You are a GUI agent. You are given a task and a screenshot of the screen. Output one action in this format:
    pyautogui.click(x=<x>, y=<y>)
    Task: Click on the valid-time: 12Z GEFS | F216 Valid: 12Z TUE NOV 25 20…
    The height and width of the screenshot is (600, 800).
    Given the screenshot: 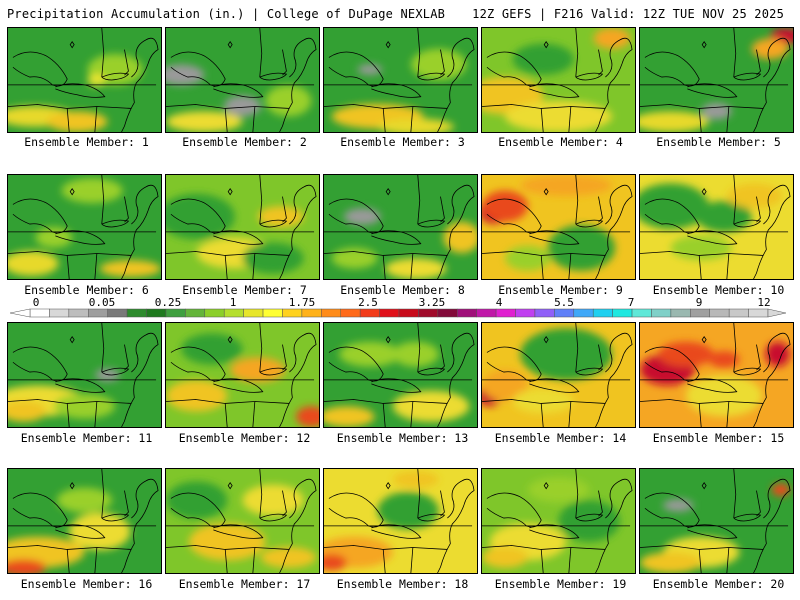 What is the action you would take?
    pyautogui.click(x=628, y=14)
    